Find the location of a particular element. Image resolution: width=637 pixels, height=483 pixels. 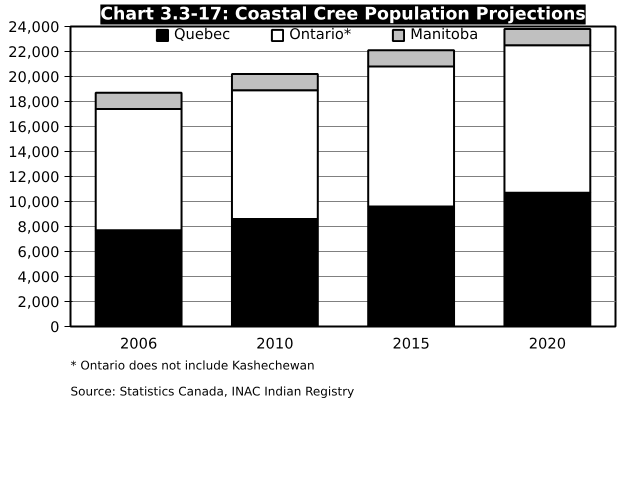

x-tick-label: 2010 is located at coordinates (275, 344).